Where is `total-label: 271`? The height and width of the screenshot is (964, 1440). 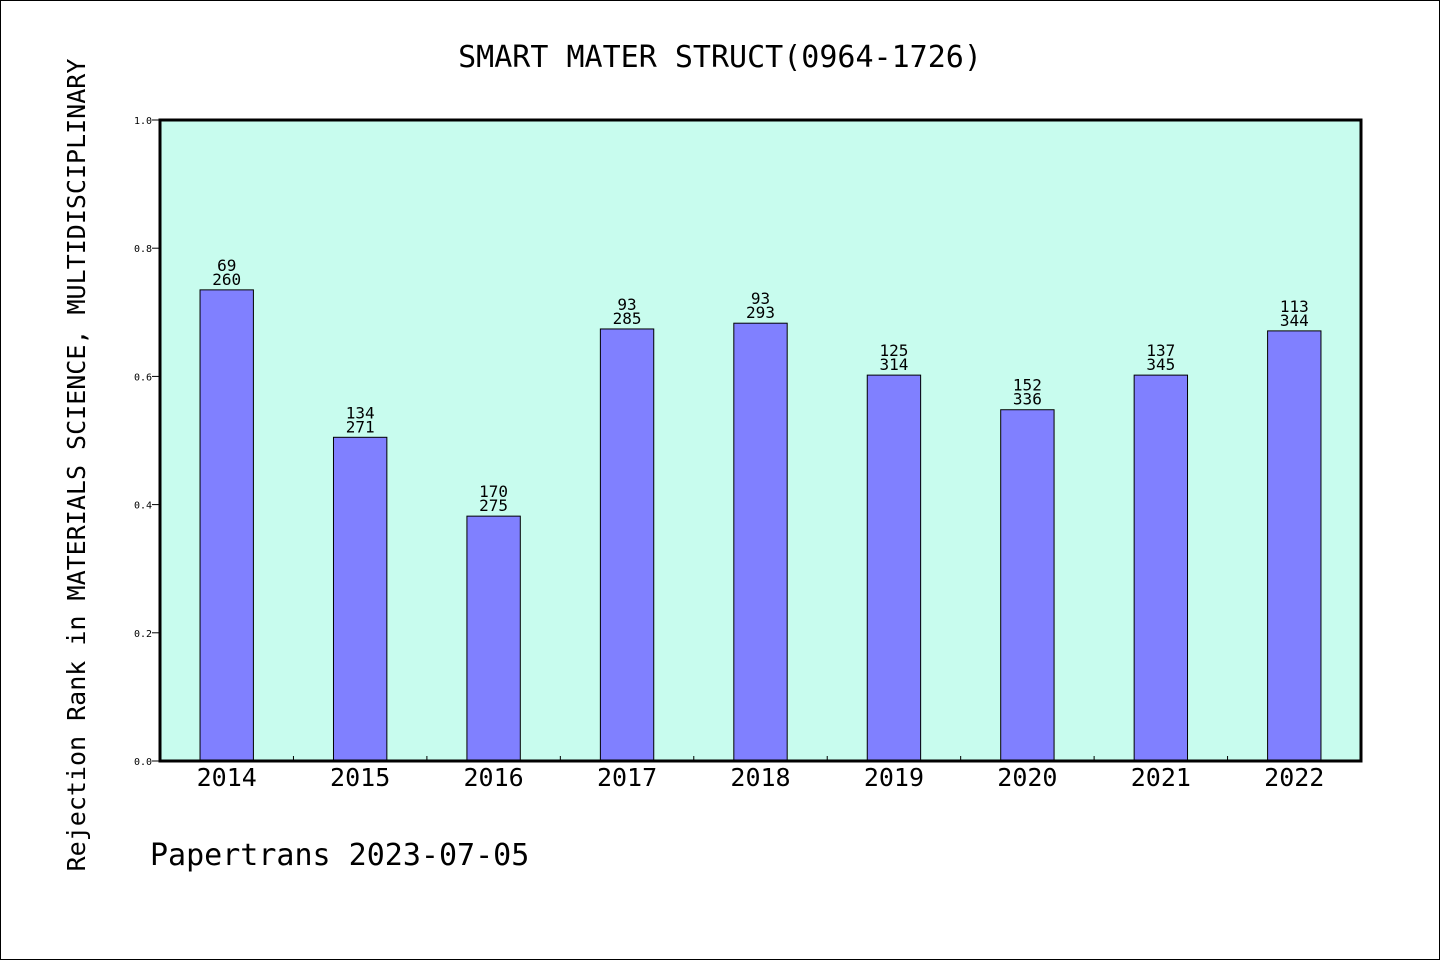 total-label: 271 is located at coordinates (360, 426).